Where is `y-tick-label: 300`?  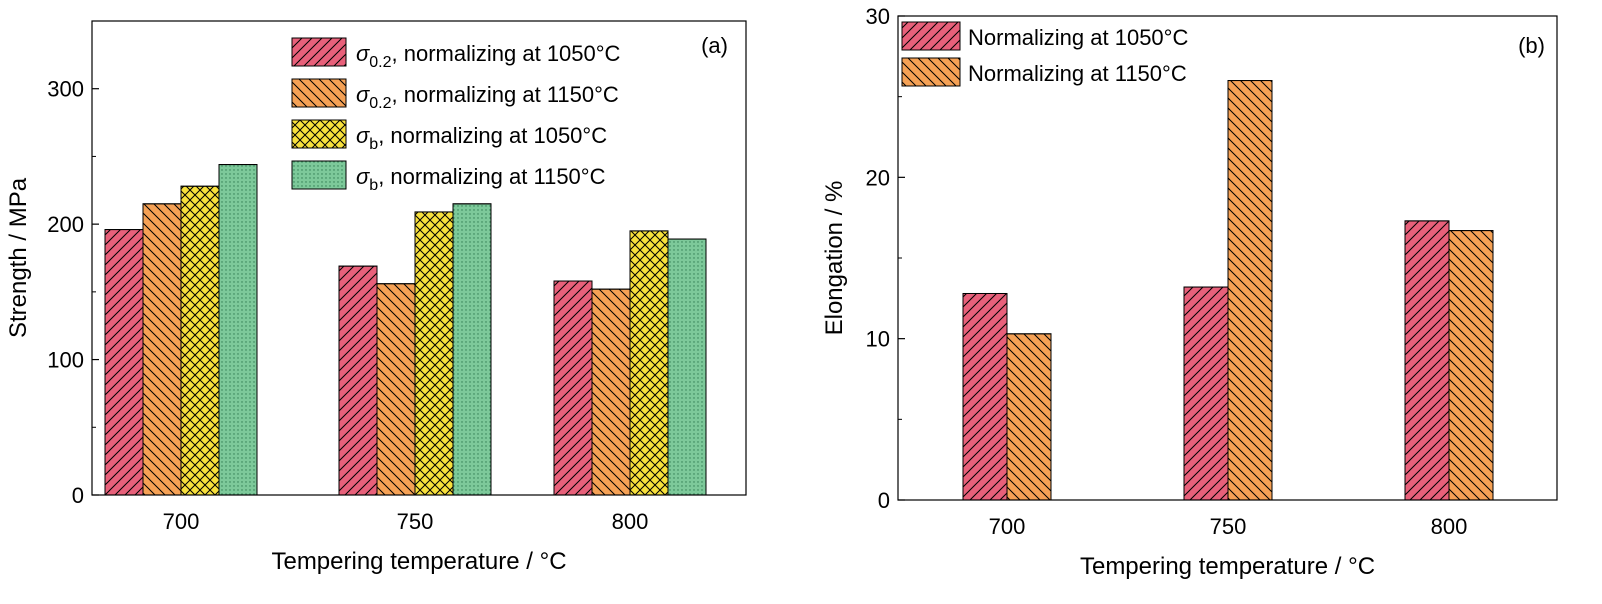 y-tick-label: 300 is located at coordinates (65, 89).